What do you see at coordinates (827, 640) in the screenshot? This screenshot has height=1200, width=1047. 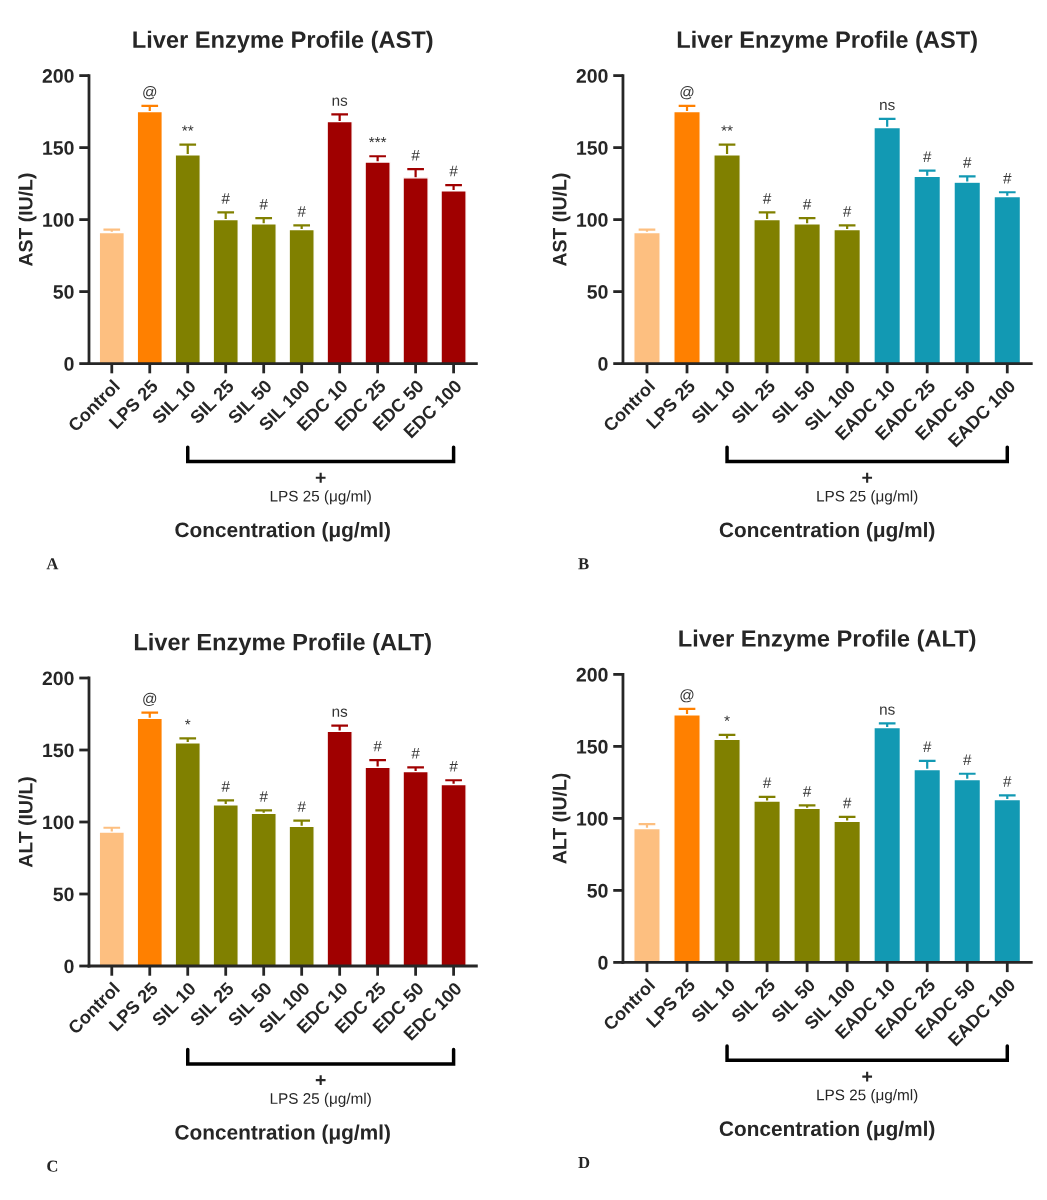 I see `chart-title: Liver Enzyme Profile (ALT)` at bounding box center [827, 640].